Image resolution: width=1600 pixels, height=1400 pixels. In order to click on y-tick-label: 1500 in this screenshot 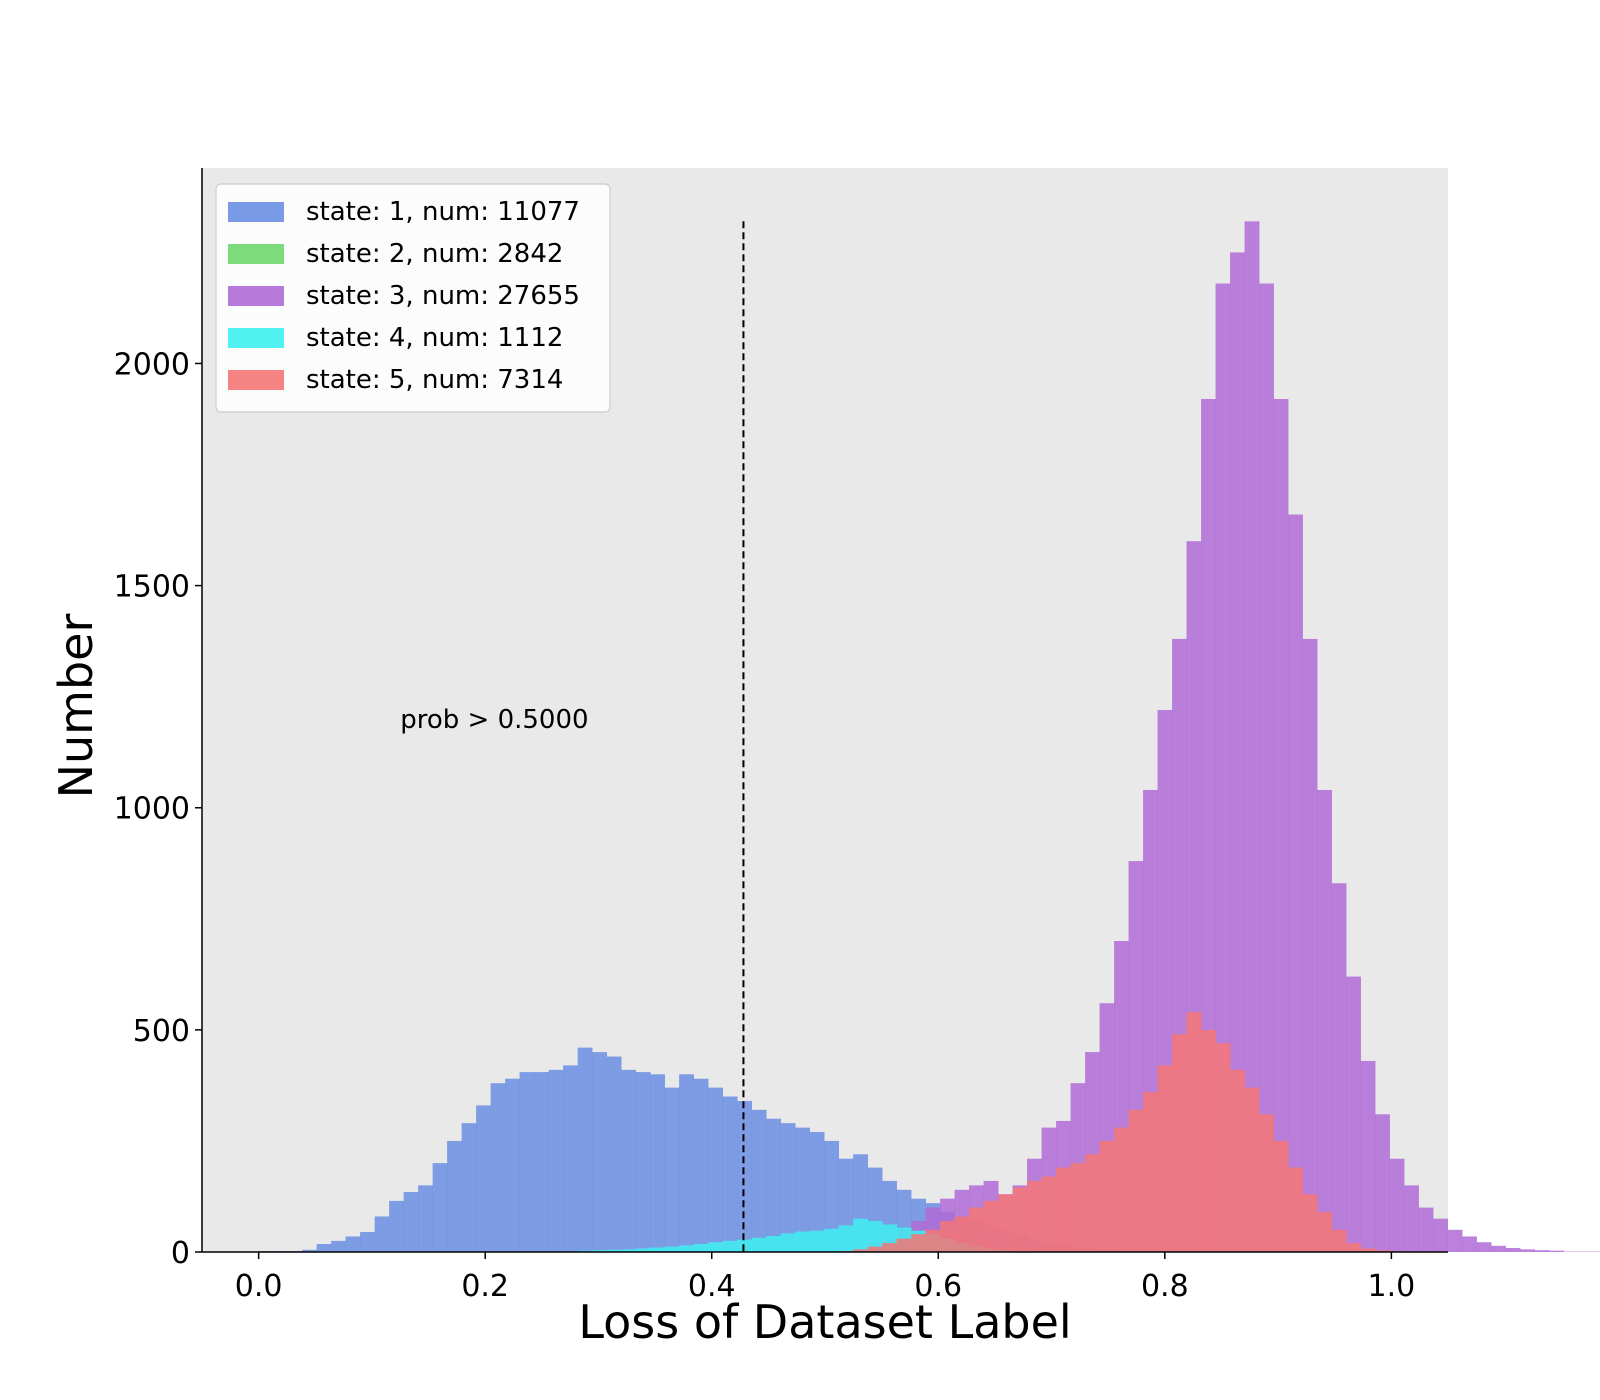, I will do `click(152, 587)`.